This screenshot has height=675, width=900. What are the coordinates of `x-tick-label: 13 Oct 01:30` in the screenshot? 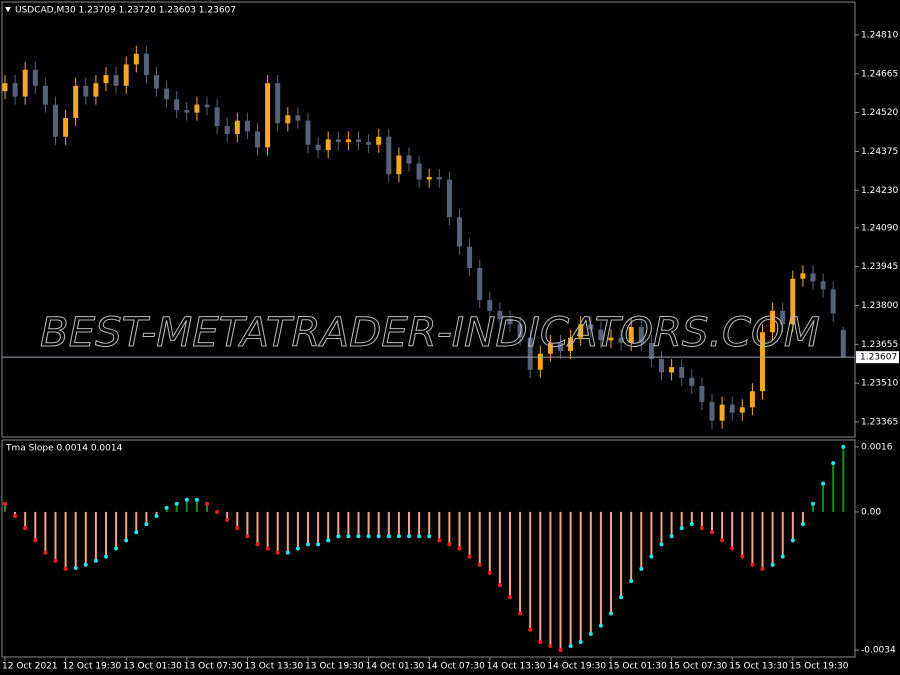 It's located at (152, 667).